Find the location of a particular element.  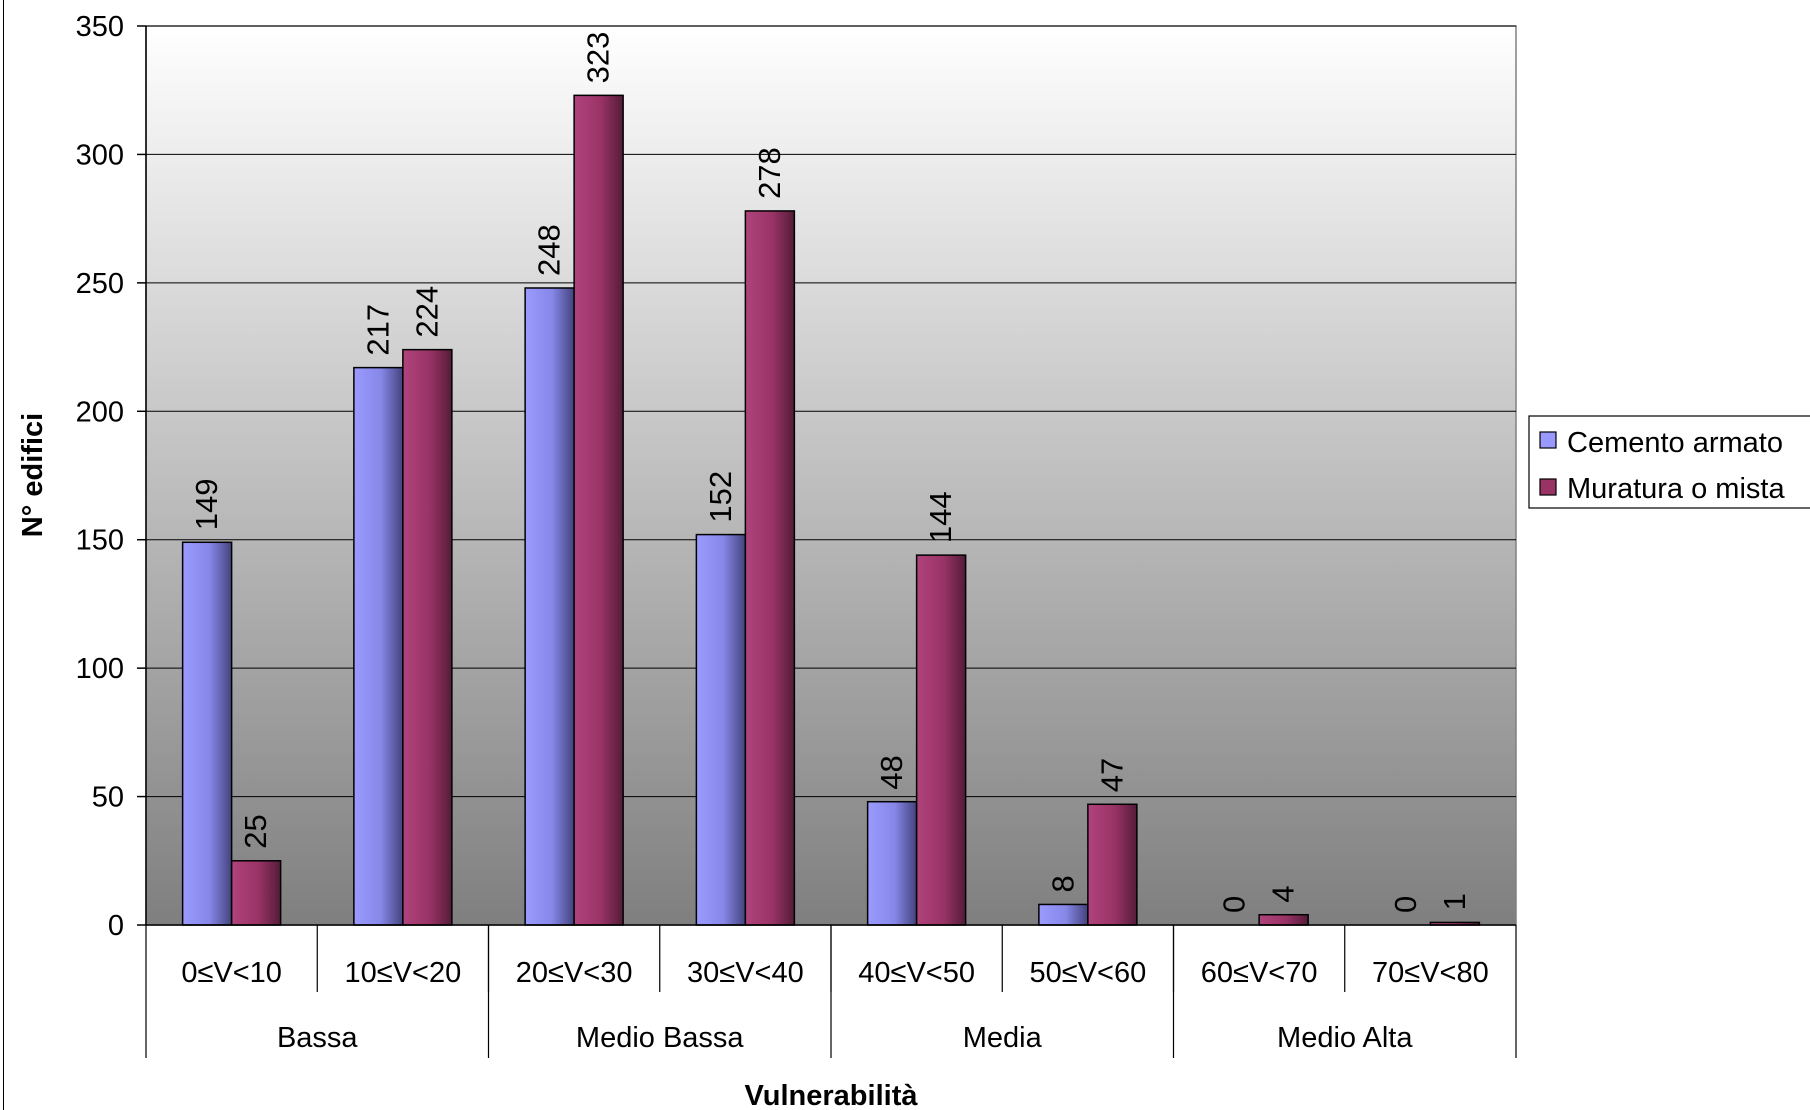

x-category-label: 60≤V<70 is located at coordinates (1259, 973).